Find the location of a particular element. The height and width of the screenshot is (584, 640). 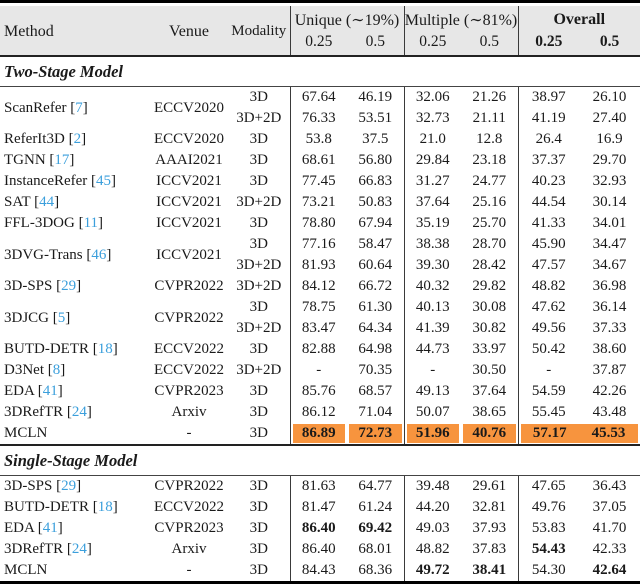

value-text: 37.64 is located at coordinates (432, 202).